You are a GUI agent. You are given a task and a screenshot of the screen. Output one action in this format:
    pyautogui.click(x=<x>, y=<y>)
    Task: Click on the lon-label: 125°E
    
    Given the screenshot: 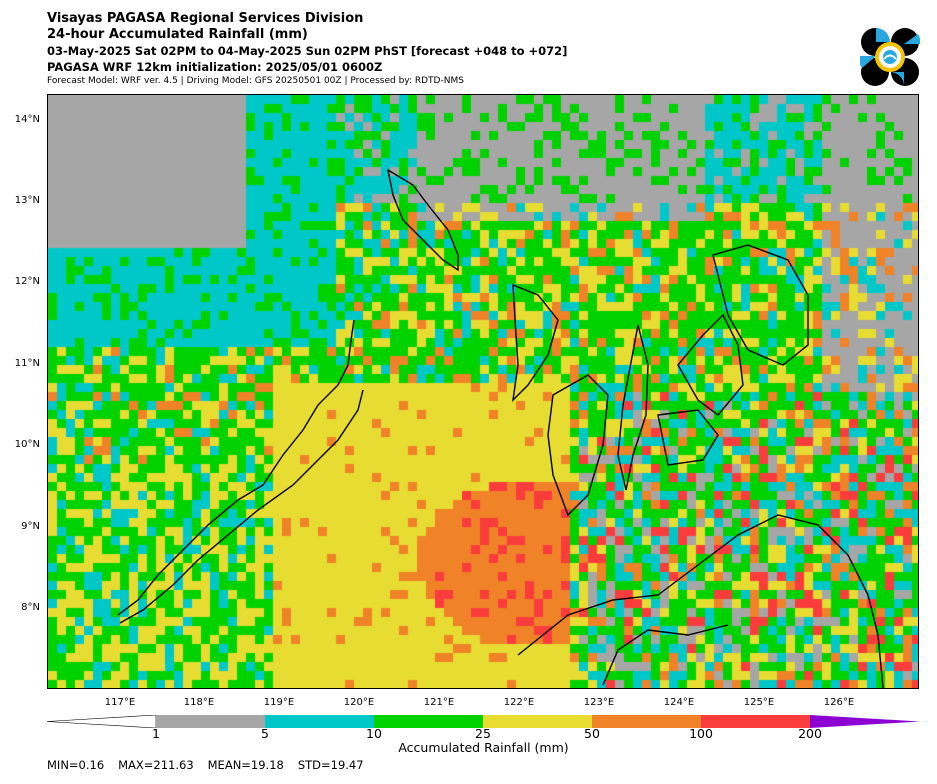 What is the action you would take?
    pyautogui.click(x=759, y=702)
    